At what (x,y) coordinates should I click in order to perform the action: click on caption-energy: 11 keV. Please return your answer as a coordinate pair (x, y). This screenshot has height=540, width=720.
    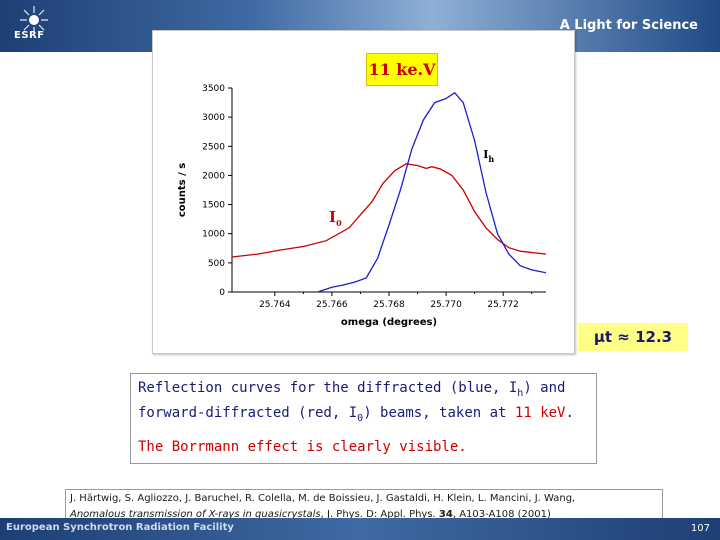
    Looking at the image, I should click on (540, 413).